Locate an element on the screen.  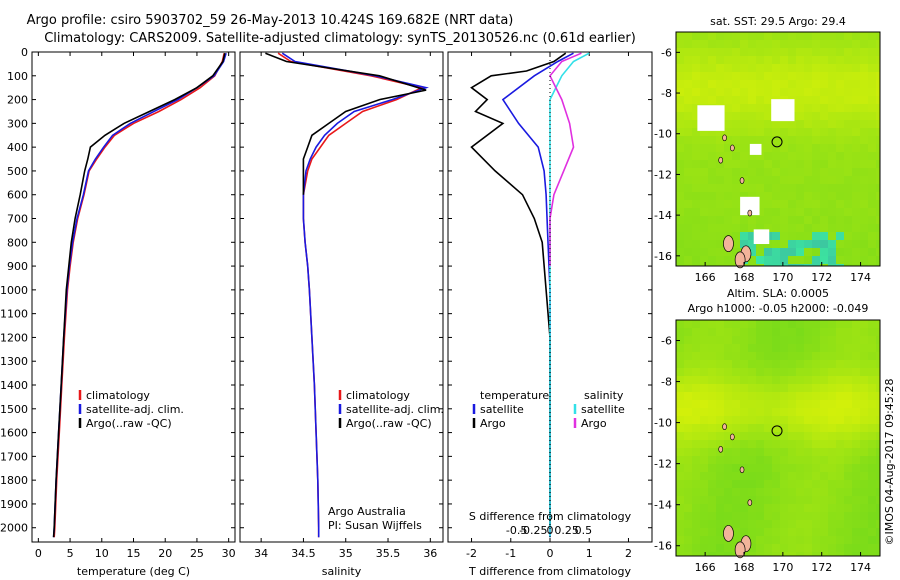
y-tick-label: 600 is located at coordinates (17, 195).